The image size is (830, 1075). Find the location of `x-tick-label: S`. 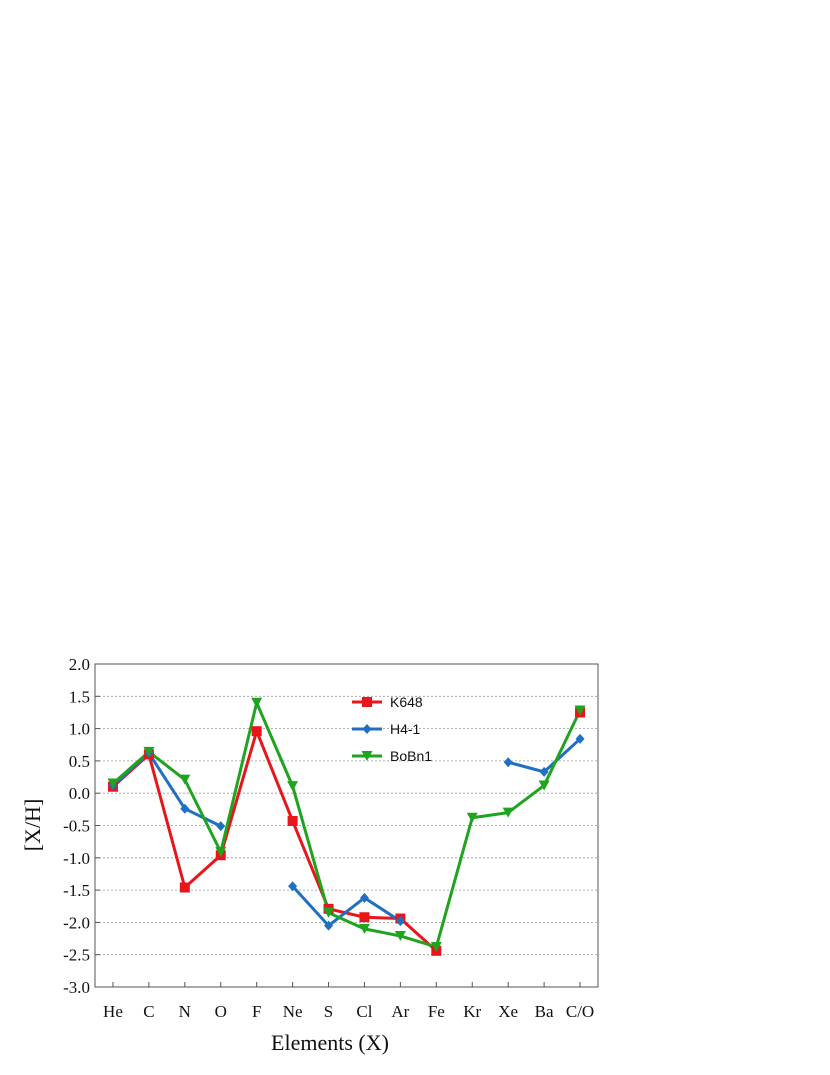

x-tick-label: S is located at coordinates (328, 1011).